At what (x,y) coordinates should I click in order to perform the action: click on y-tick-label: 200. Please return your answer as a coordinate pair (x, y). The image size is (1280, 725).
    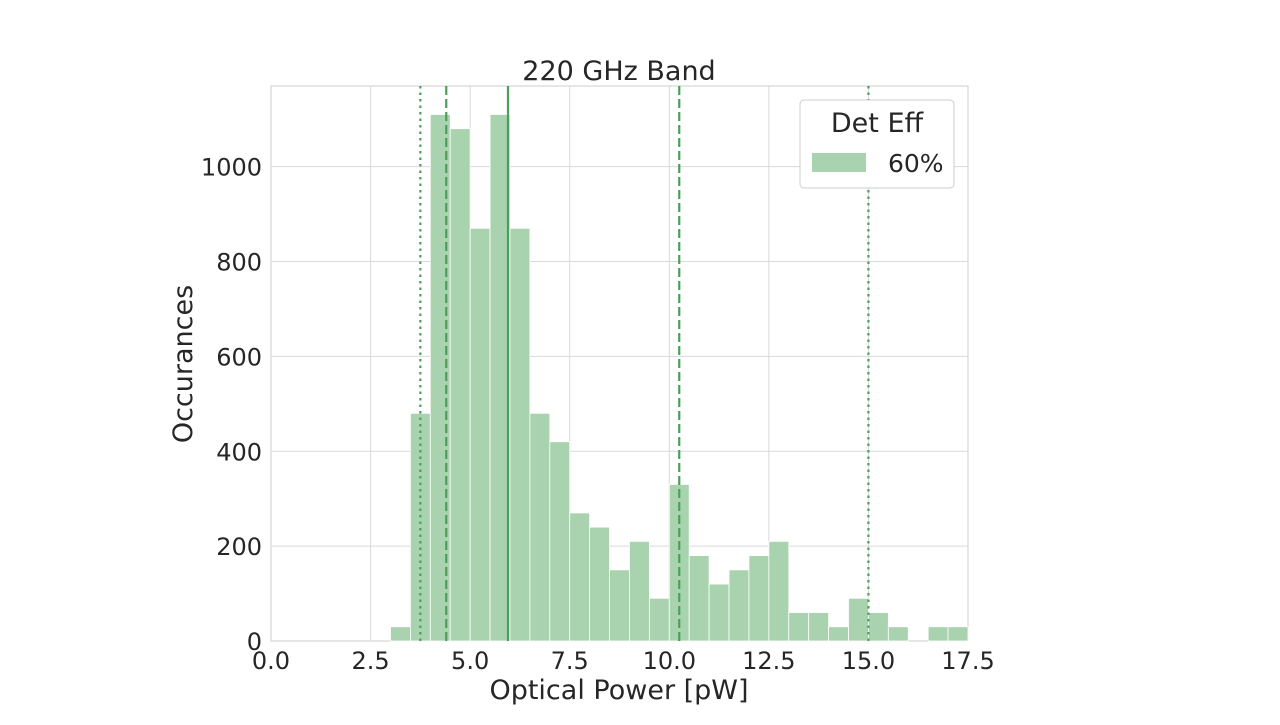
    Looking at the image, I should click on (239, 547).